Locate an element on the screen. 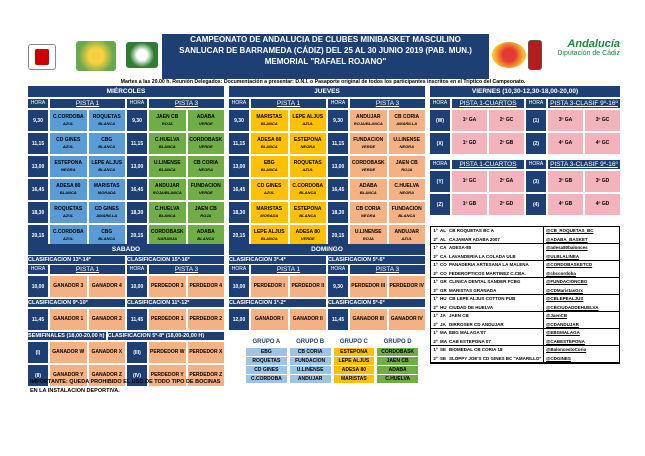 This screenshot has height=456, width=645. club-row: 1º SE BIOMEDAL CB CORIA 18 @BaloncestoCoria is located at coordinates (525, 350).